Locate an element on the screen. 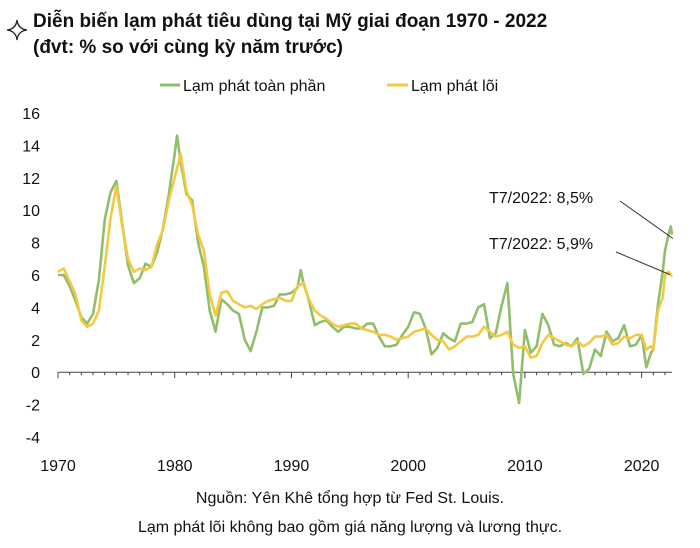  x-tick-label: 2020 is located at coordinates (642, 466).